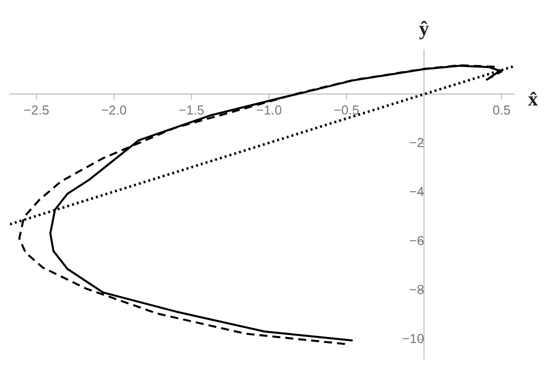 The width and height of the screenshot is (554, 371). What do you see at coordinates (347, 110) in the screenshot?
I see `x-tick-label: −0.5` at bounding box center [347, 110].